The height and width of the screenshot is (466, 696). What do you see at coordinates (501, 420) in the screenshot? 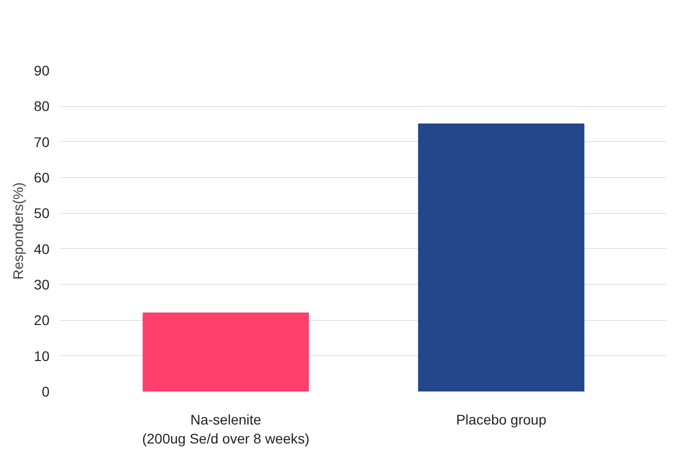
I see `x-tick-label: Placebo group` at bounding box center [501, 420].